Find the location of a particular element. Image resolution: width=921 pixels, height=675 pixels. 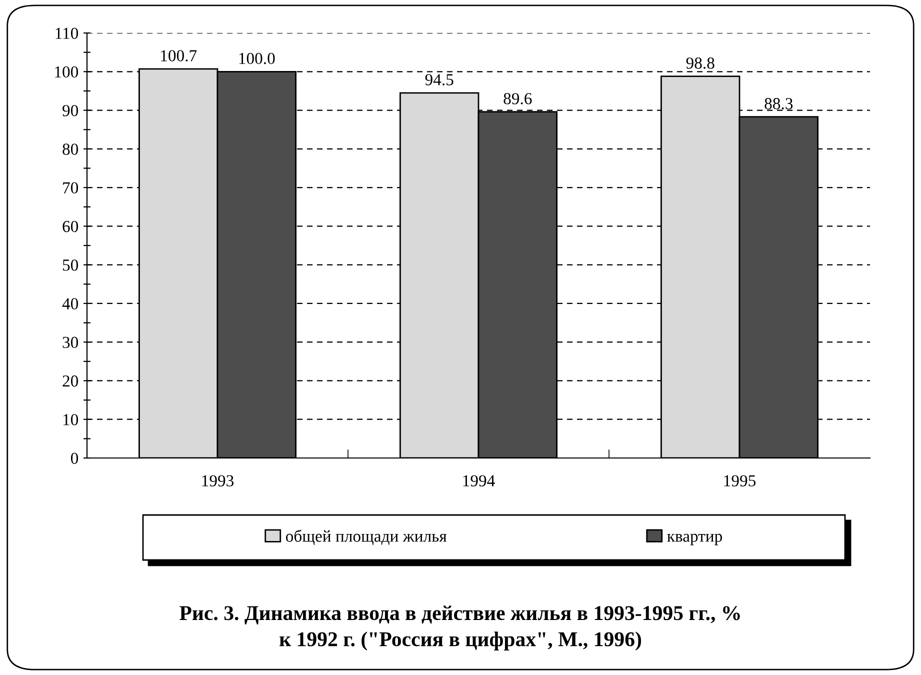

x-tick-label: 1995 is located at coordinates (740, 480).